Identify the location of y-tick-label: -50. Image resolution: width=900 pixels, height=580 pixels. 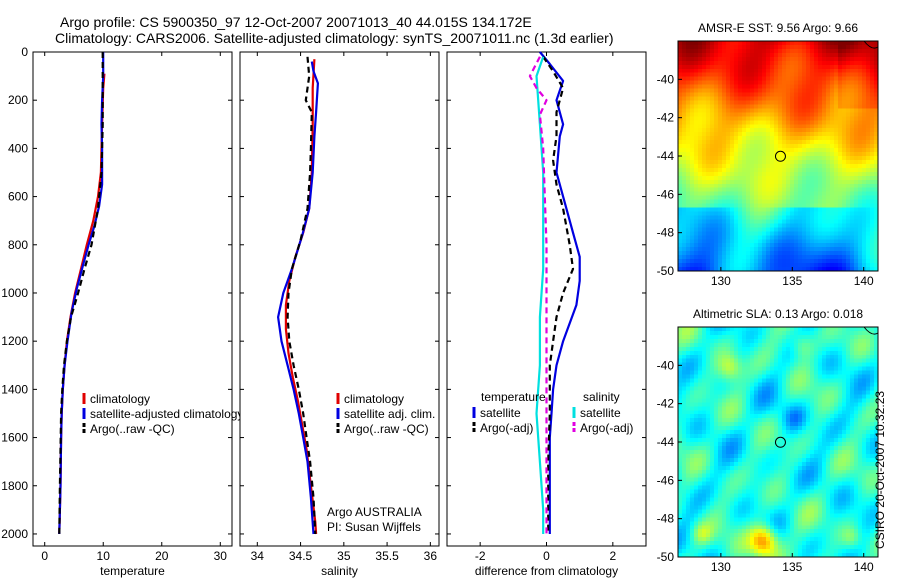
(666, 271).